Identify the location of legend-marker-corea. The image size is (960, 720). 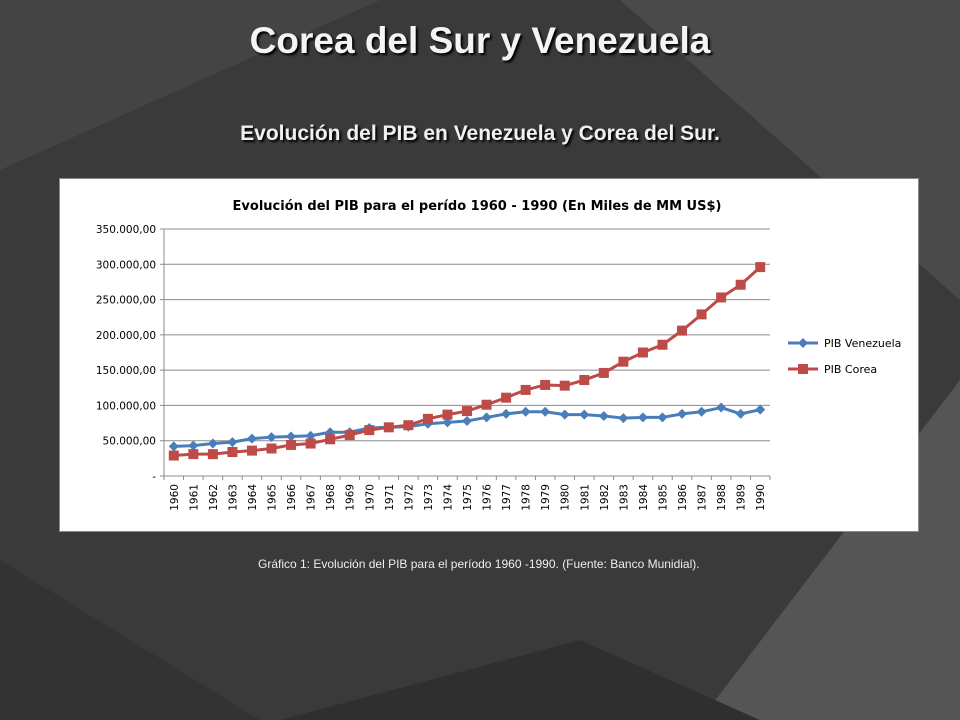
(803, 369).